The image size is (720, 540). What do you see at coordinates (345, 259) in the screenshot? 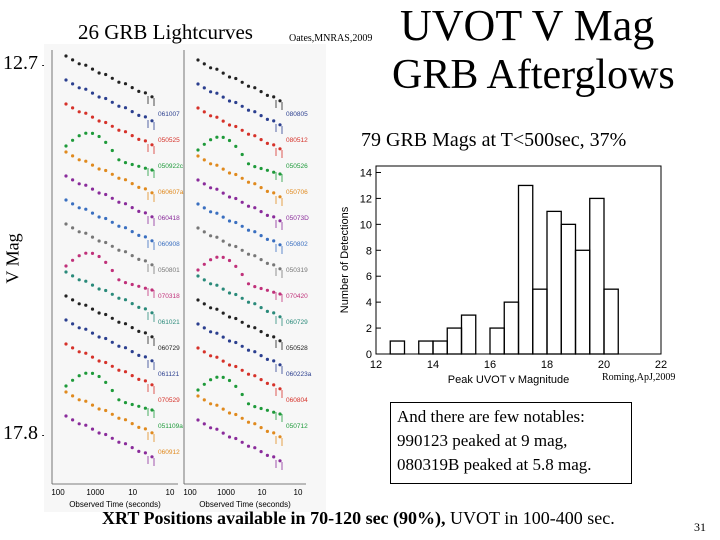
I see `y-axis-label: Number of Detections` at bounding box center [345, 259].